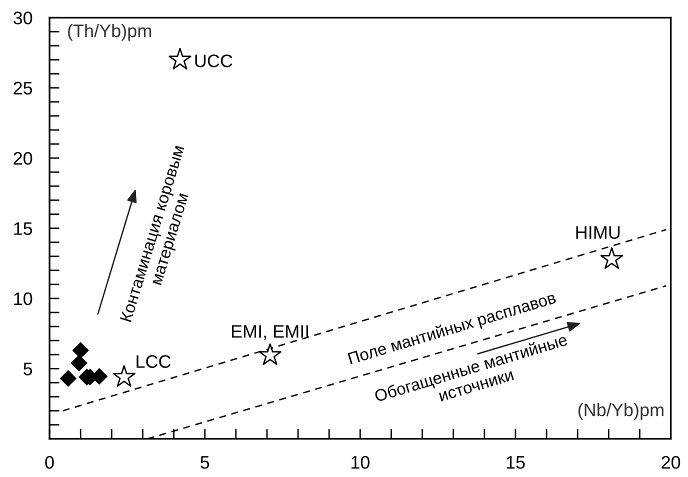 The height and width of the screenshot is (477, 688). What do you see at coordinates (23, 228) in the screenshot?
I see `y-tick-label: 15` at bounding box center [23, 228].